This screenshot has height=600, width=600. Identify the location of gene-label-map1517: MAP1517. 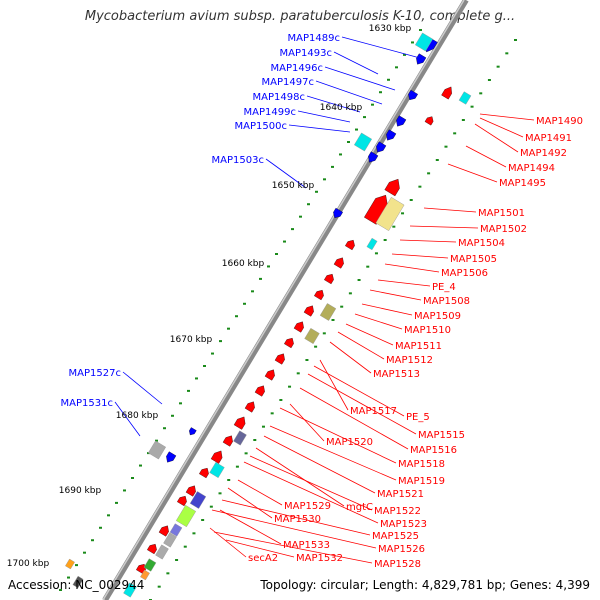
(373, 411).